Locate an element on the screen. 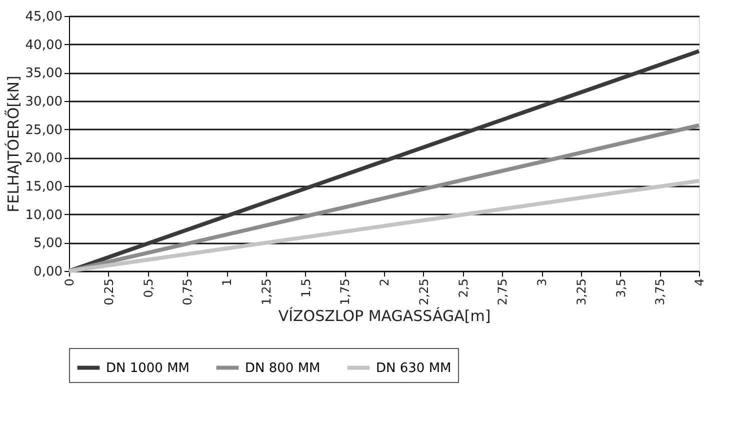  x-tick-label: 1,25 is located at coordinates (266, 292).